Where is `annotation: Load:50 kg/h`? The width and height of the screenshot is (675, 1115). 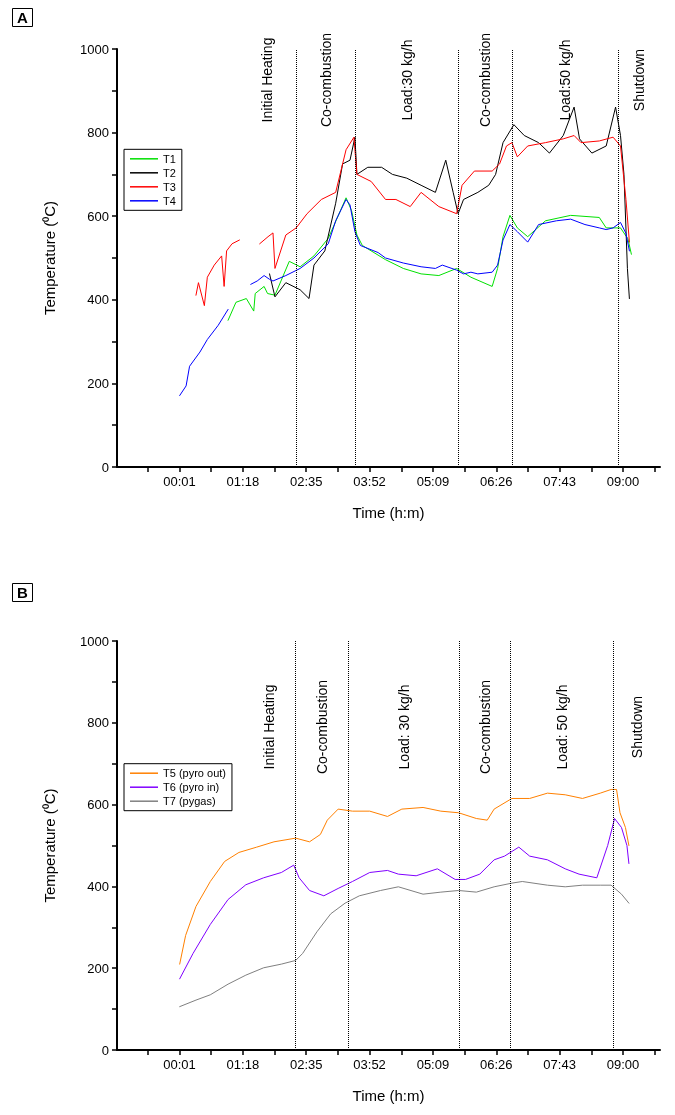
annotation: Load:50 kg/h is located at coordinates (565, 80).